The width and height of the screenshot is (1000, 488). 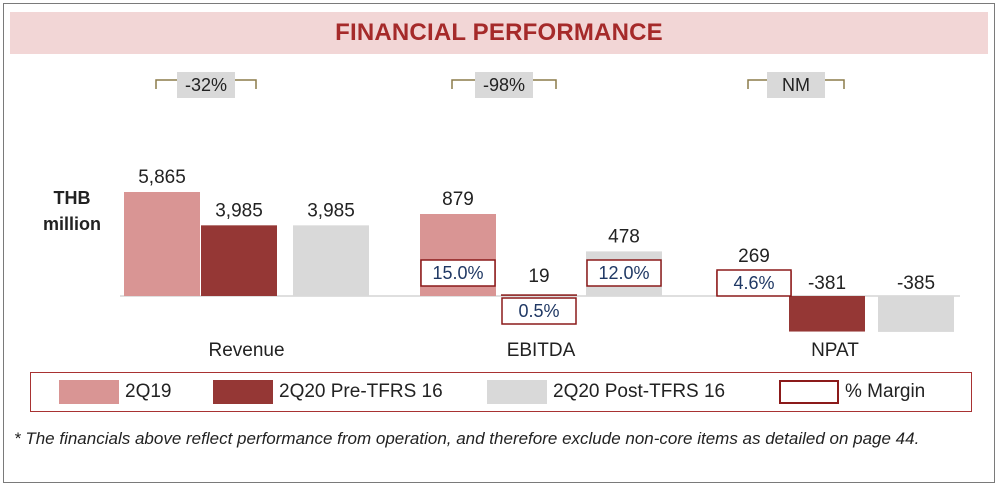 What do you see at coordinates (916, 283) in the screenshot?
I see `data-label: -385` at bounding box center [916, 283].